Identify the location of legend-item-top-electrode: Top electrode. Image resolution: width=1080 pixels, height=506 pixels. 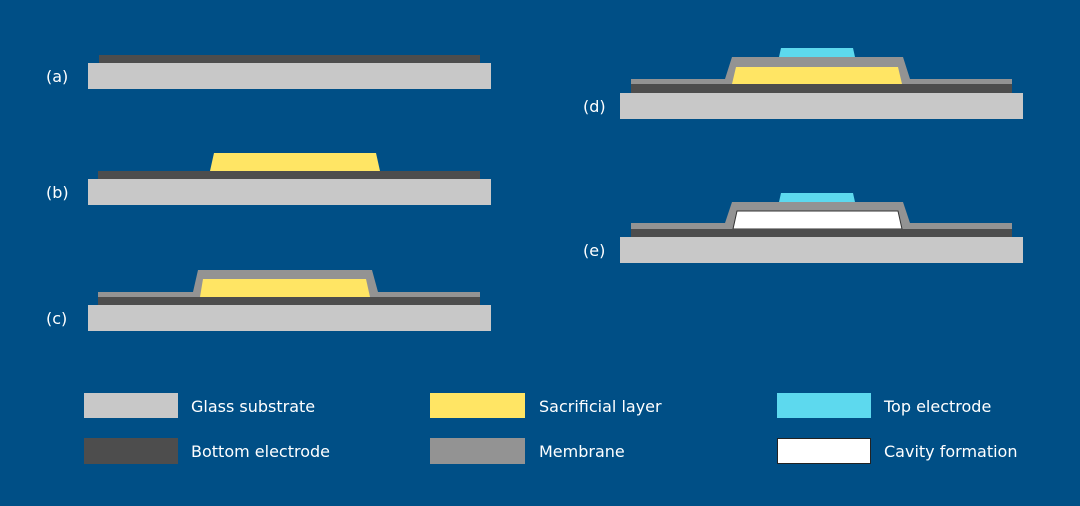
(884, 405).